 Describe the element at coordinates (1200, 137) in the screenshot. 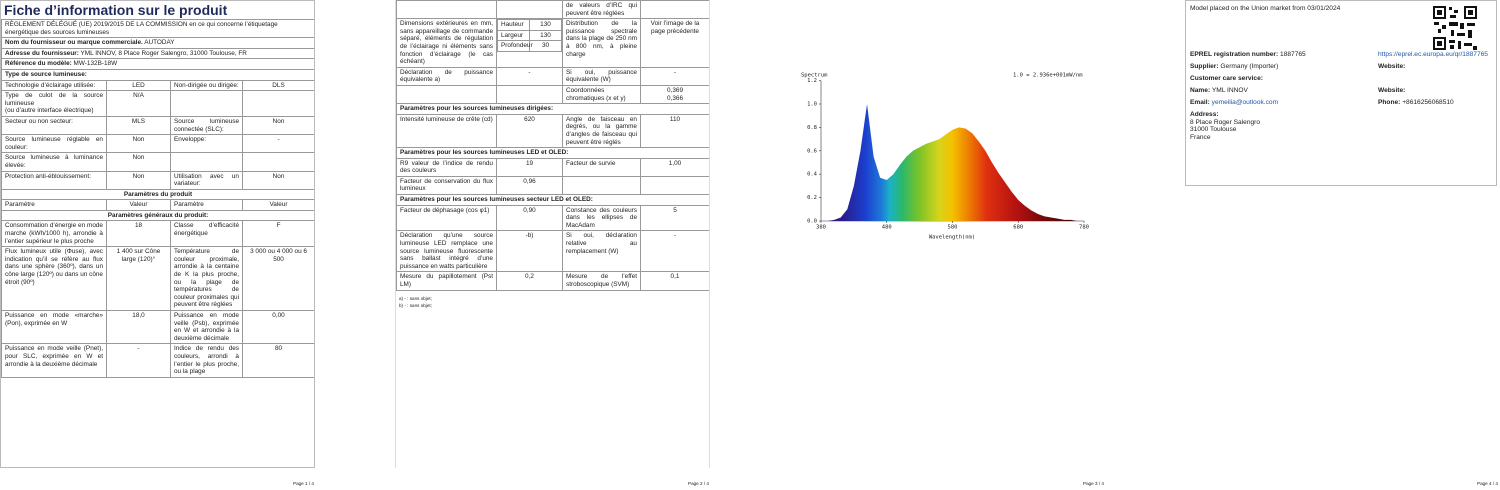

I see `address-line: France` at that location.